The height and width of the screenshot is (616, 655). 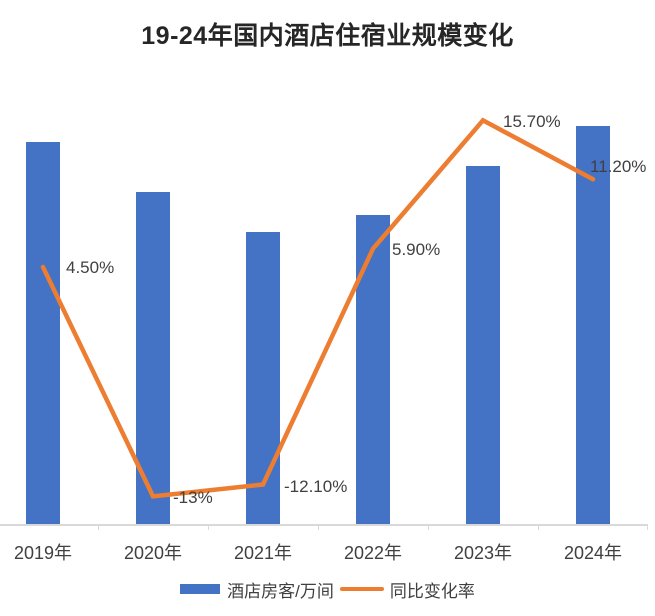 I want to click on data-label: -12.10%, so click(x=316, y=486).